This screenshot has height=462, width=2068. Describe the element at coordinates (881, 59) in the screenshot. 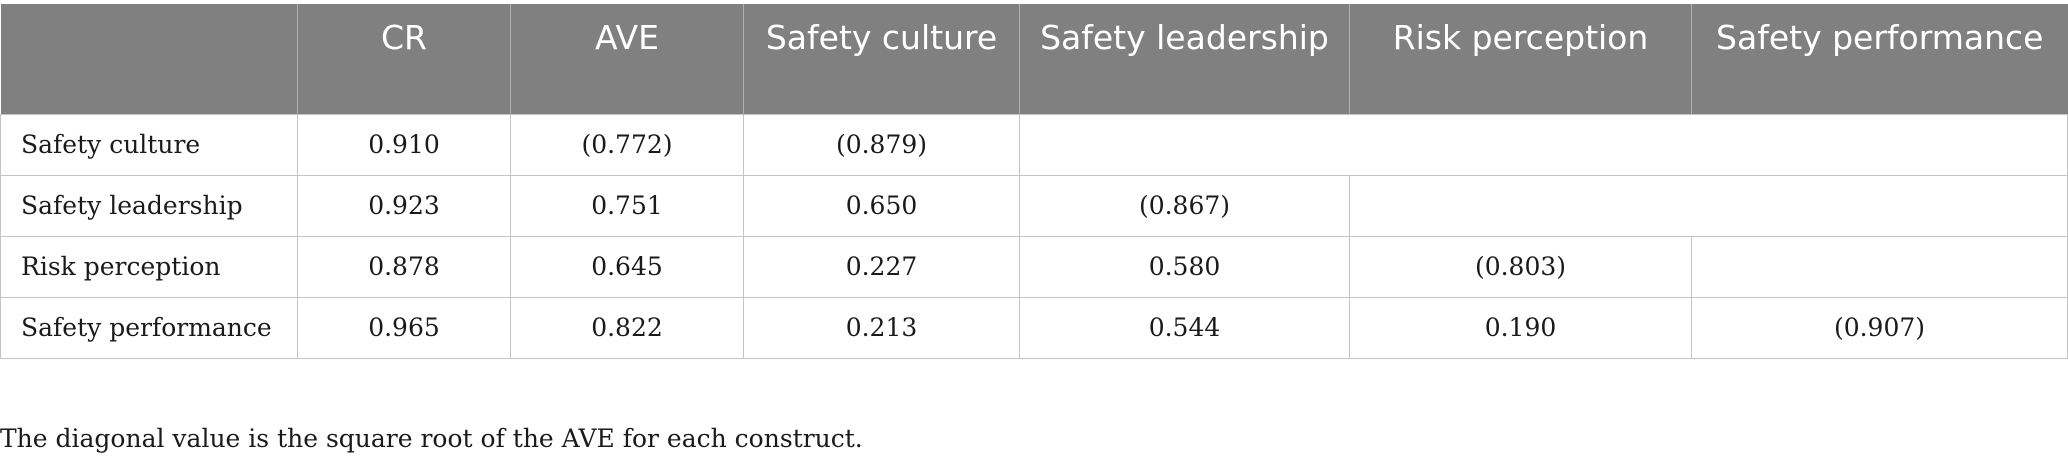

I see `header-safety-culture: Safety culture` at that location.